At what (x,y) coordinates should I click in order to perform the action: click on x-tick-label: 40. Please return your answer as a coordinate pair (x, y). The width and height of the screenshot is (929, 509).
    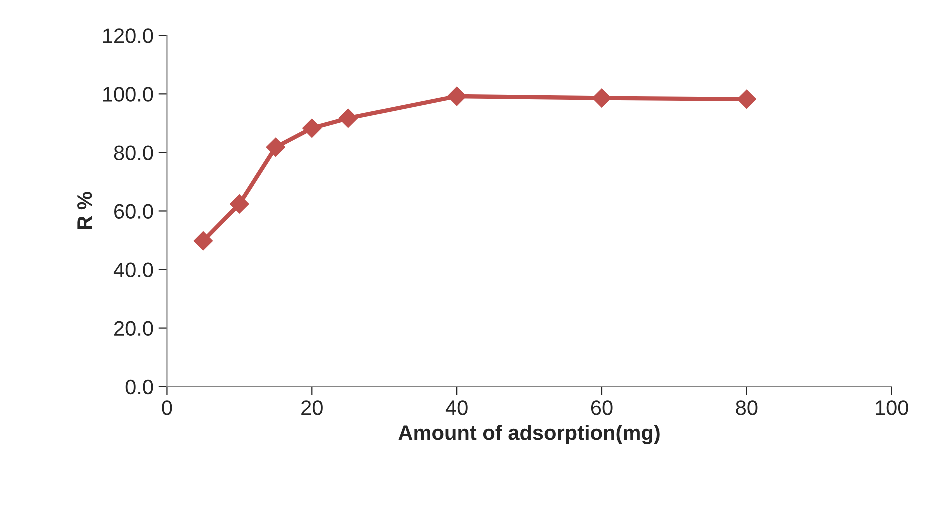
    Looking at the image, I should click on (457, 408).